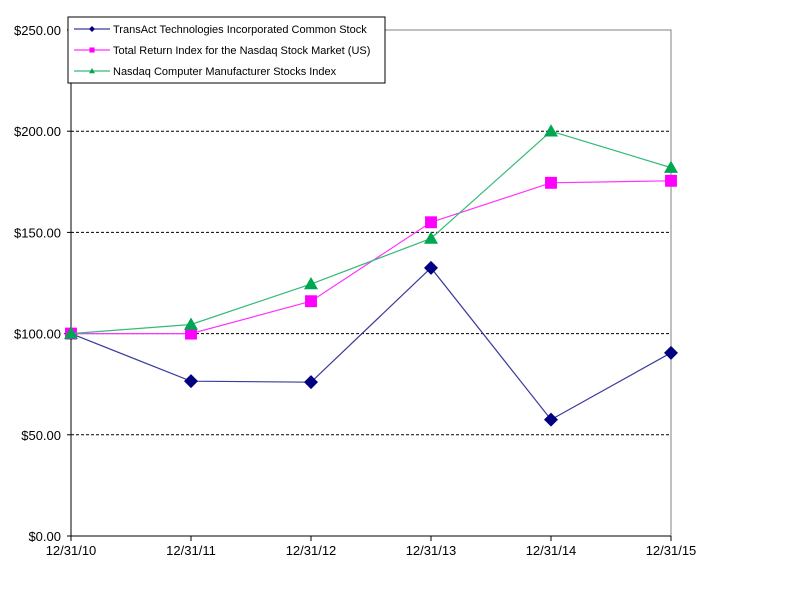 The image size is (800, 605). I want to click on y-tick-label: $250.00, so click(37, 30).